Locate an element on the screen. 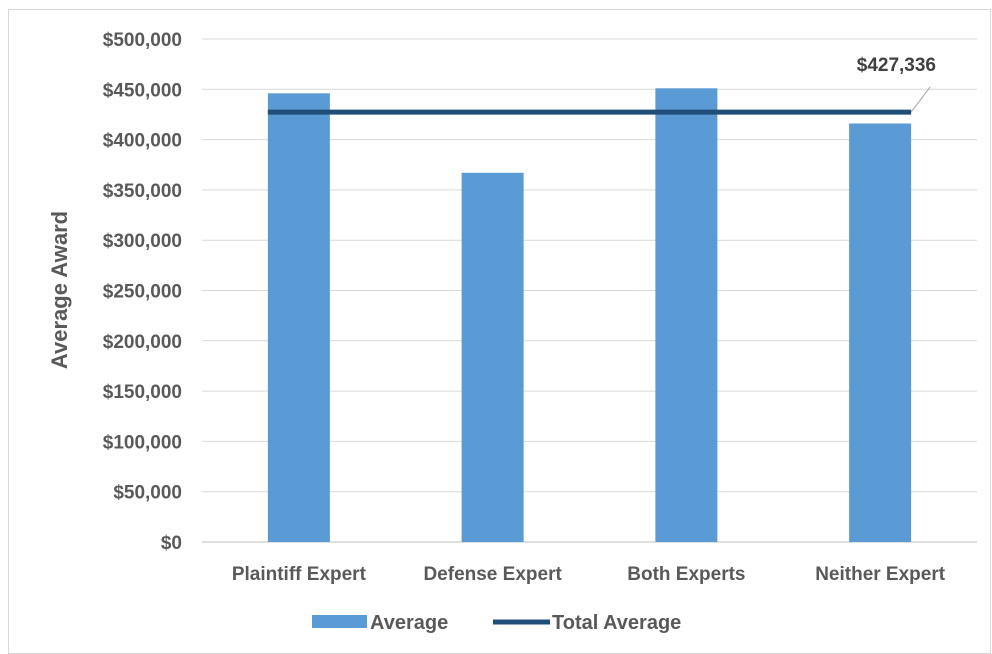 The height and width of the screenshot is (654, 992). y-tick-label: $500,000 is located at coordinates (142, 40).